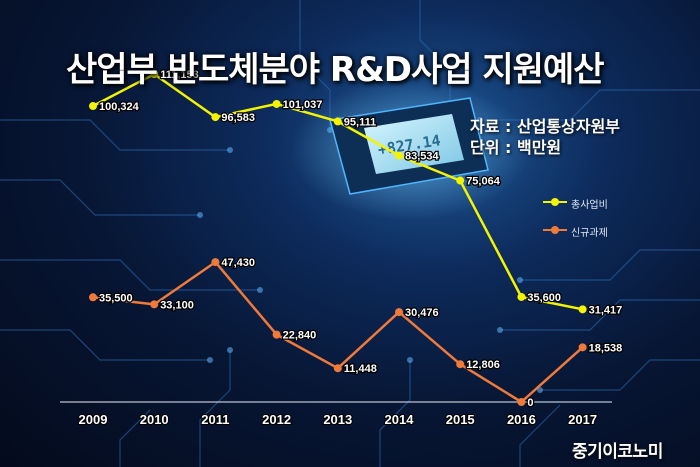  What do you see at coordinates (116, 298) in the screenshot?
I see `data-label-s1-2009: 35,500` at bounding box center [116, 298].